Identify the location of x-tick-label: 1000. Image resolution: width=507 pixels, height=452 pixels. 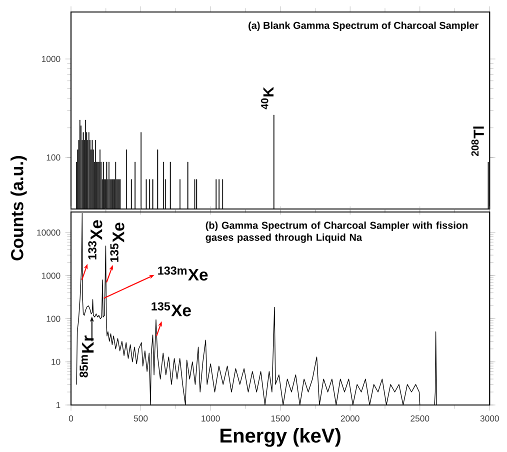
(211, 418).